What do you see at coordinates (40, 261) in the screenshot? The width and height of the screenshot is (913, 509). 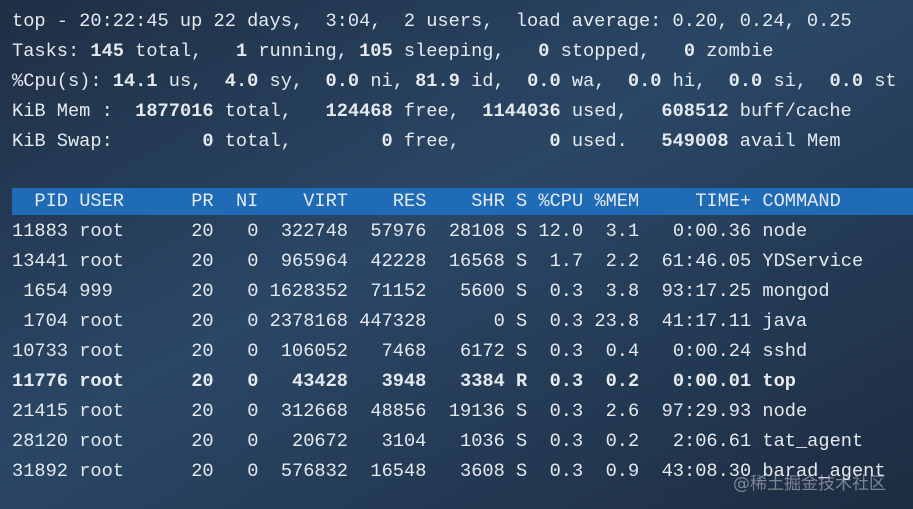 I see `table-cell: 13441` at bounding box center [40, 261].